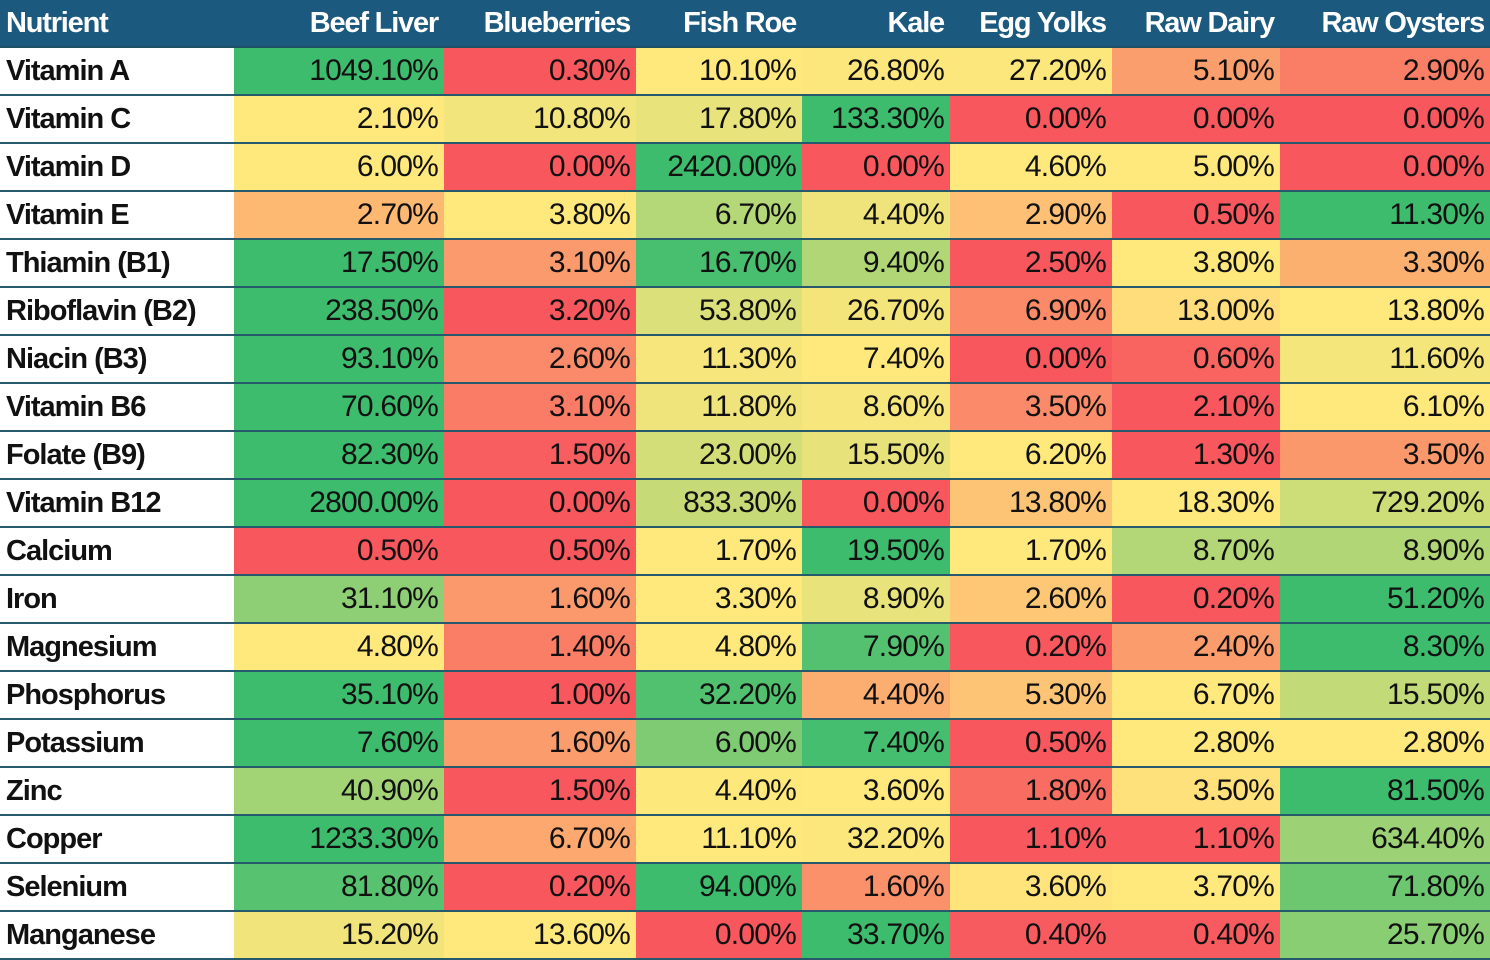 The height and width of the screenshot is (960, 1490). Describe the element at coordinates (1385, 263) in the screenshot. I see `heatmap-cell: 3.30%` at that location.